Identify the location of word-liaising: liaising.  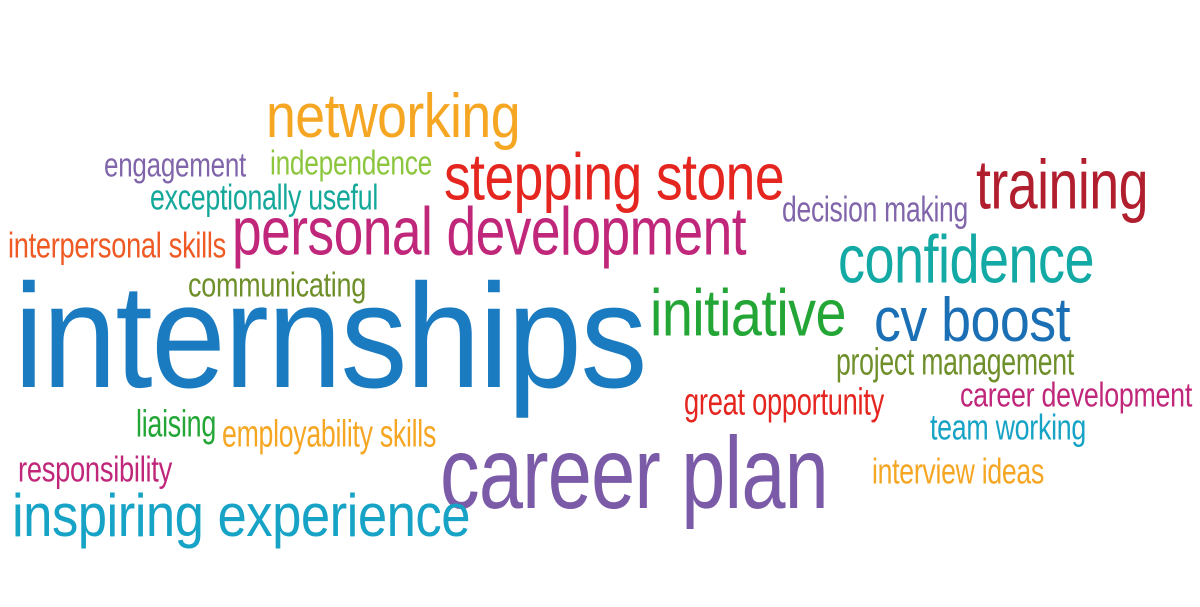
(176, 424).